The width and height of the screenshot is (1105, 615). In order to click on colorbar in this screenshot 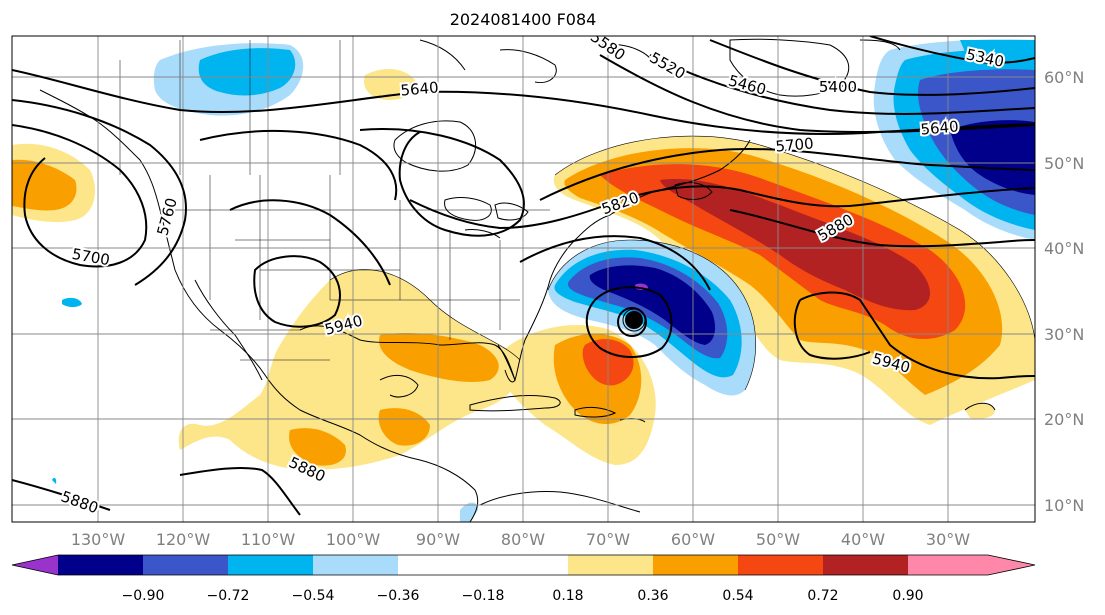, I will do `click(523, 565)`.